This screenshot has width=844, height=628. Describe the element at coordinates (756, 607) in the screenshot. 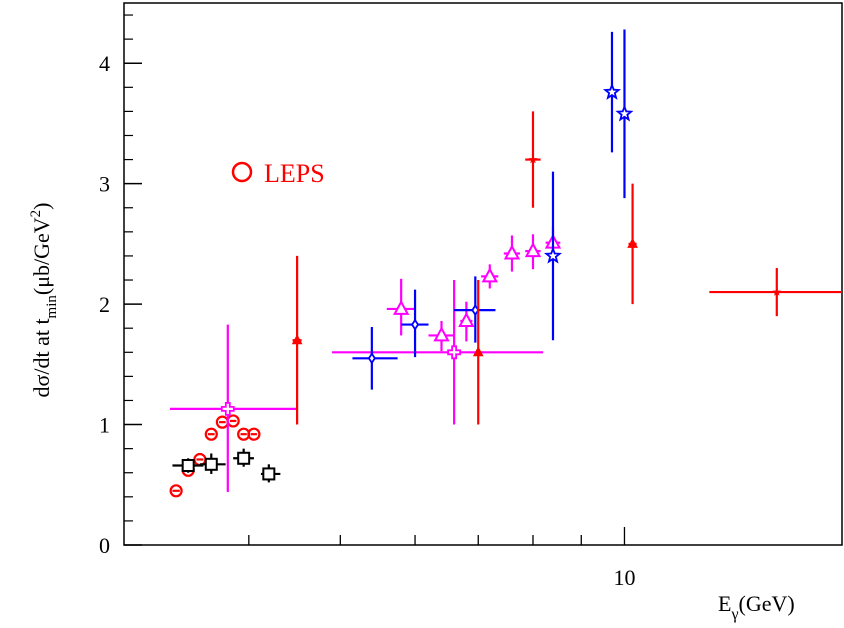

I see `x-axis-title: Eγ(GeV)` at that location.